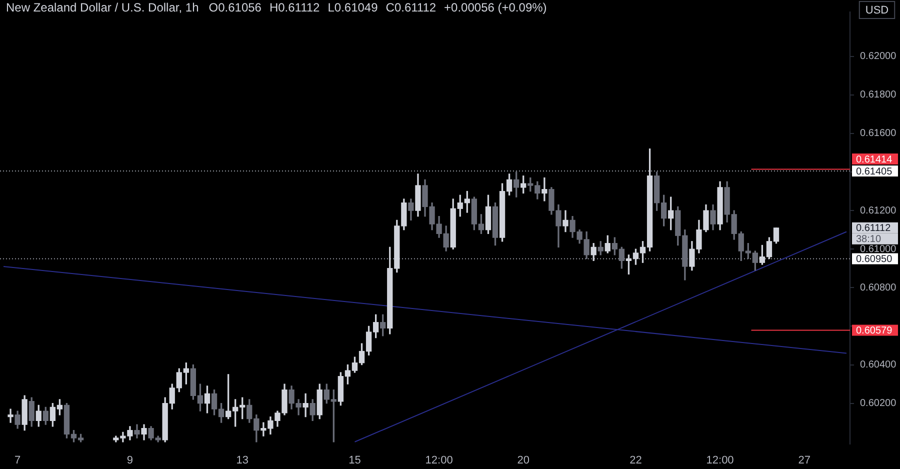 The width and height of the screenshot is (900, 469). What do you see at coordinates (354, 460) in the screenshot?
I see `x-tick-label: 15` at bounding box center [354, 460].